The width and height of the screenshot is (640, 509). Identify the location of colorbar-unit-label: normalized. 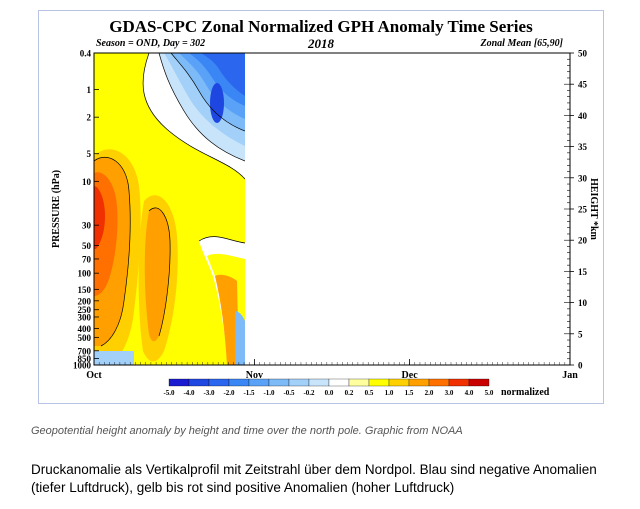
(525, 392).